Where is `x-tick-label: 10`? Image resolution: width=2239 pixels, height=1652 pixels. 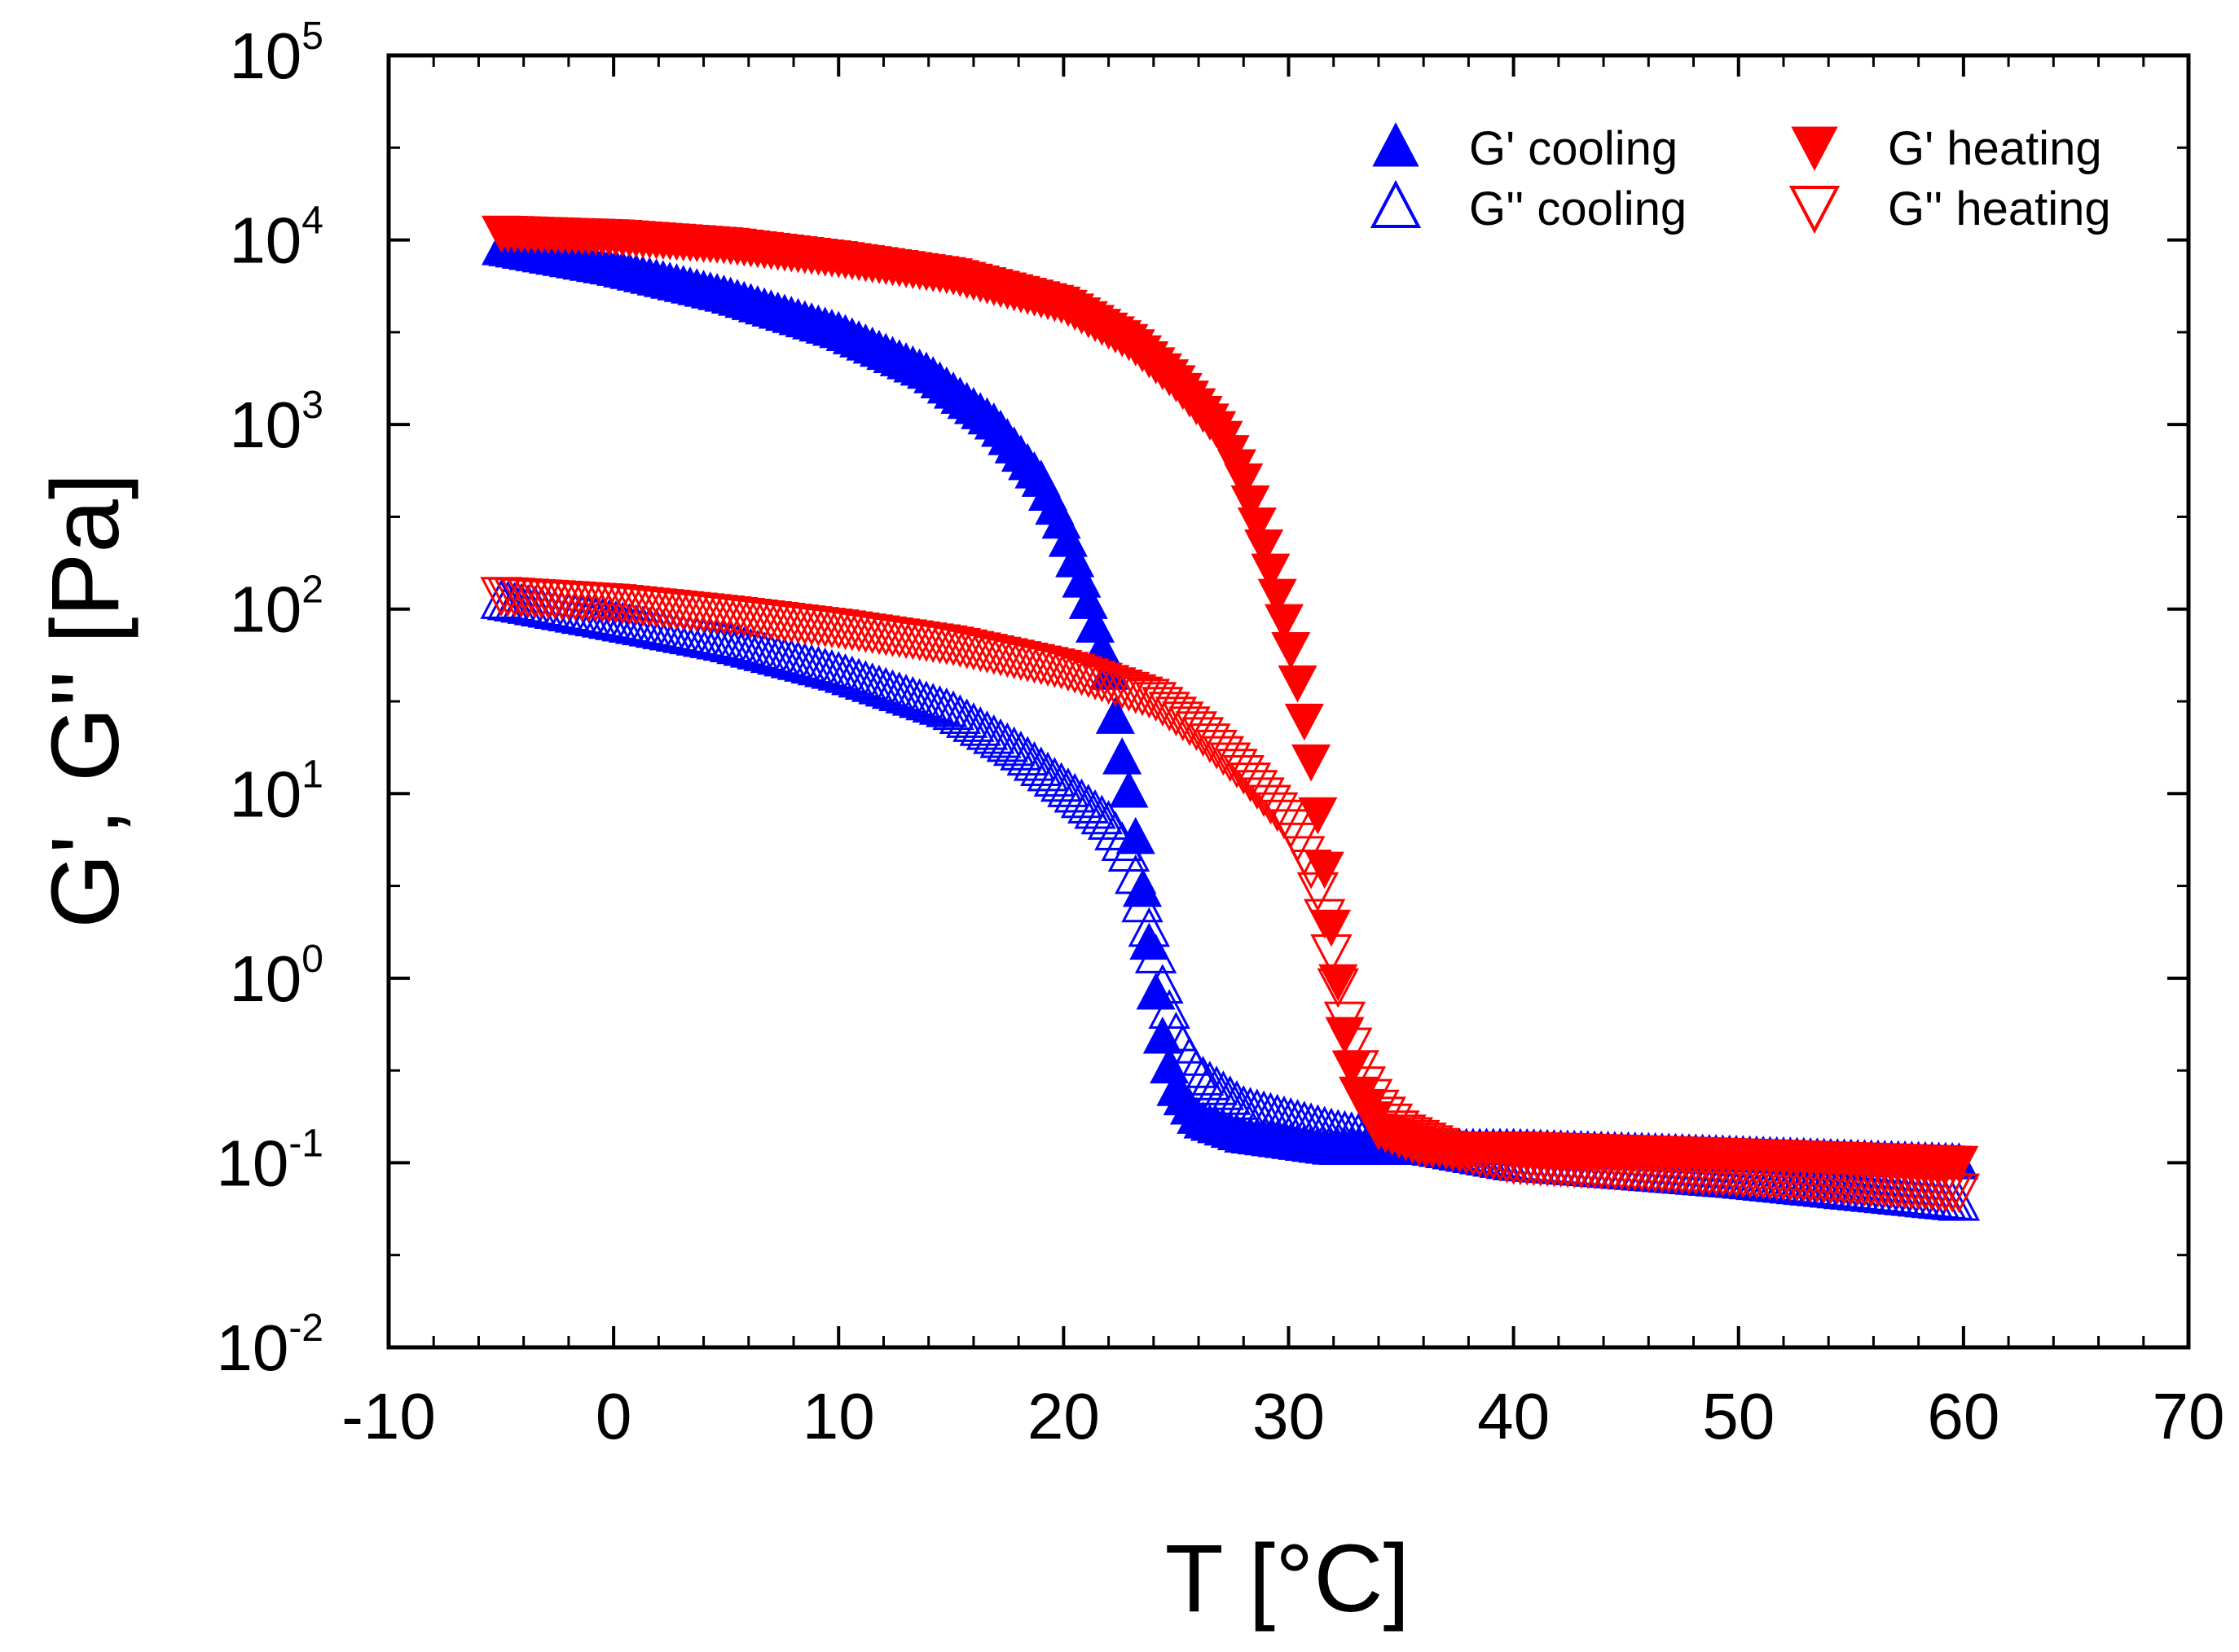 x-tick-label: 10 is located at coordinates (839, 1416).